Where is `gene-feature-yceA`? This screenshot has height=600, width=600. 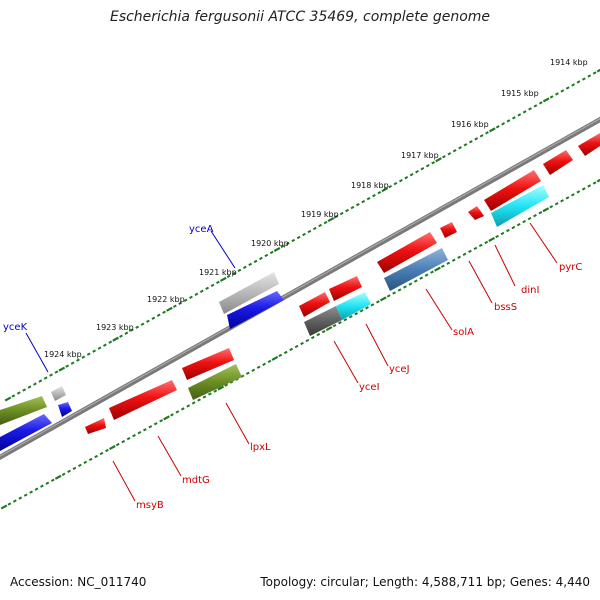
gene-feature-yceA is located at coordinates (249, 293).